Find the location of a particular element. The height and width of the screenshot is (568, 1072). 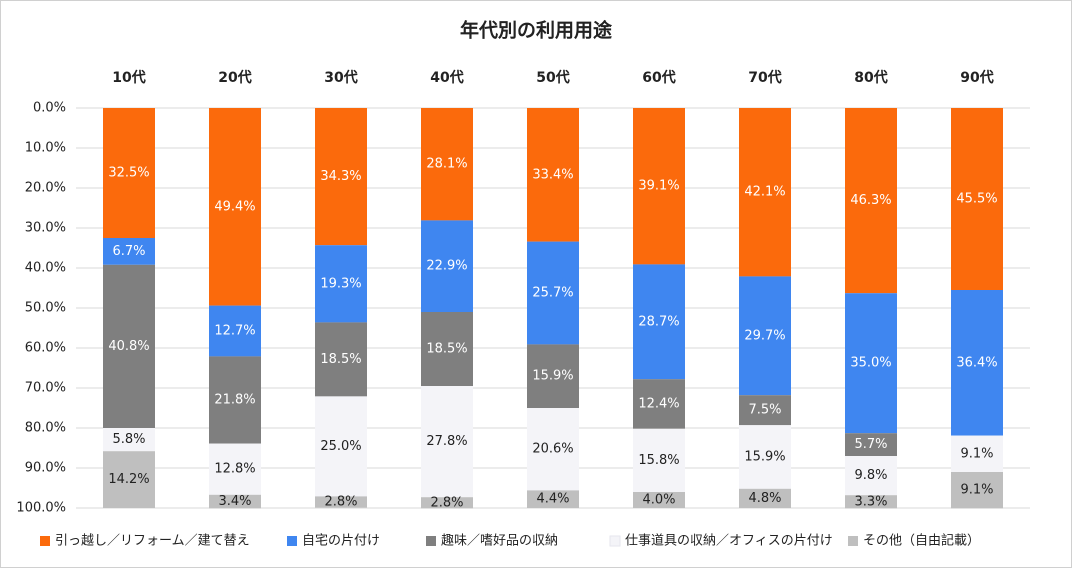

value-label: 25.0% is located at coordinates (340, 446).